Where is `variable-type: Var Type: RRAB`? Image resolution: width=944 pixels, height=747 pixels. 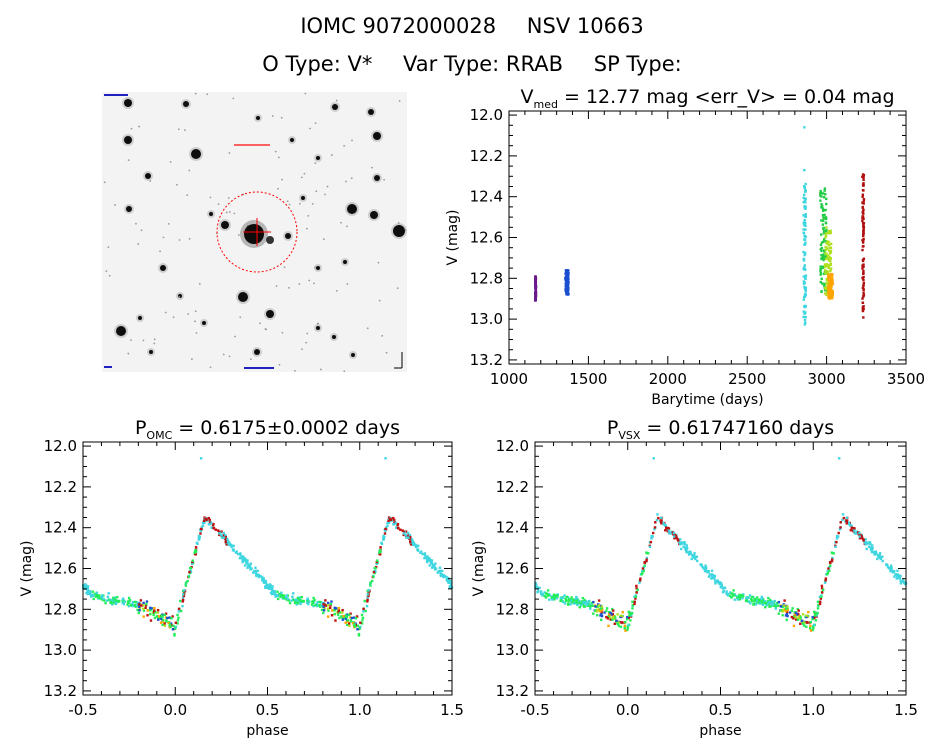 variable-type: Var Type: RRAB is located at coordinates (483, 64).